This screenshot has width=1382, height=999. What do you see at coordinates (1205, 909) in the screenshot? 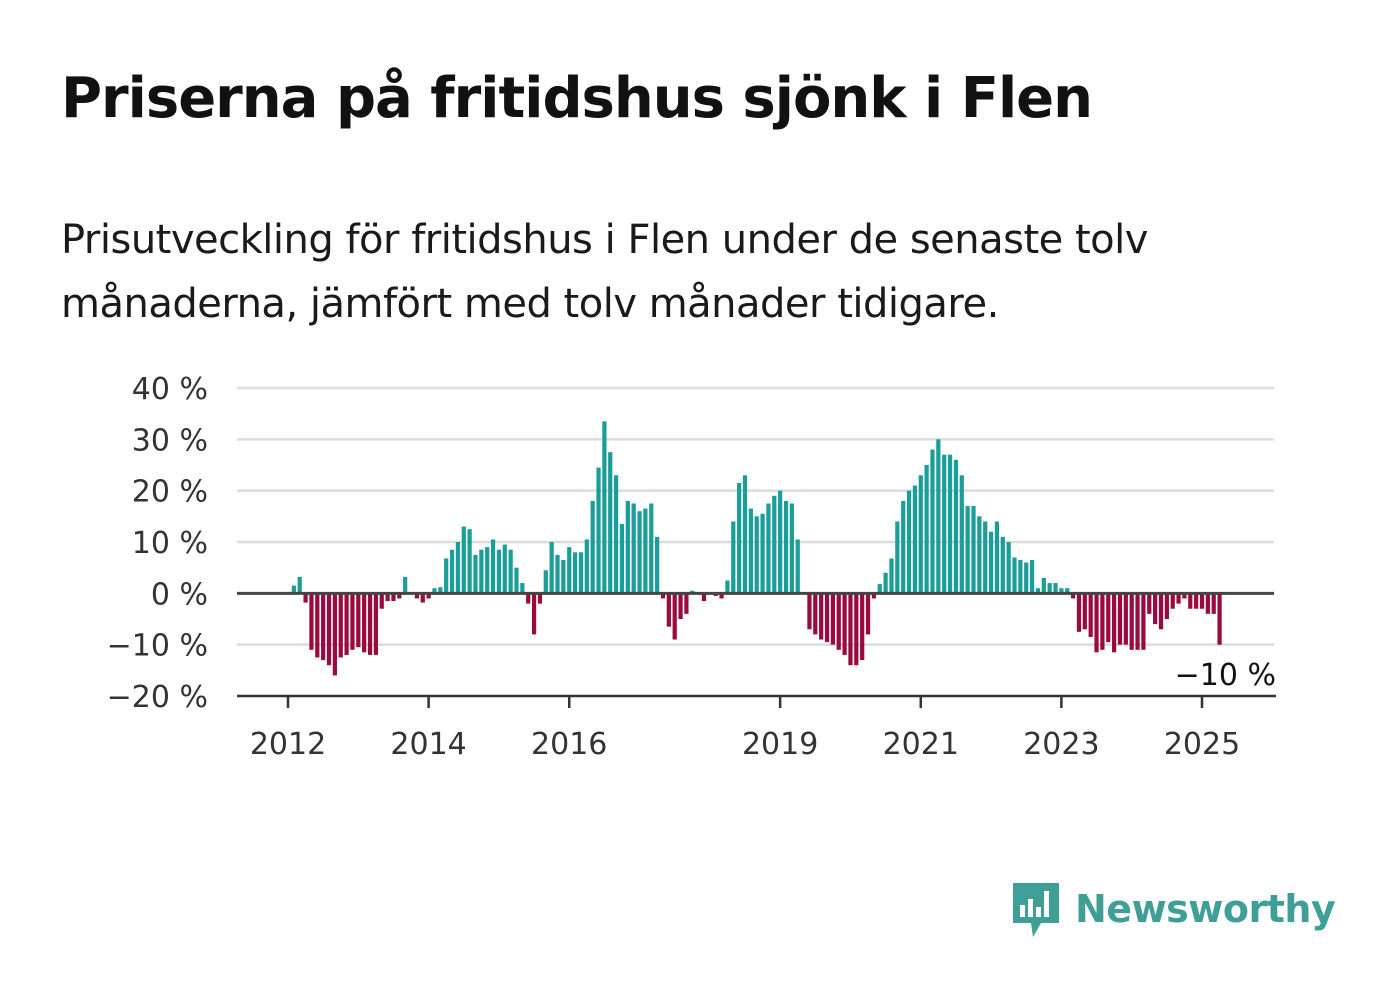
I see `brand-name: Newsworthy` at bounding box center [1205, 909].